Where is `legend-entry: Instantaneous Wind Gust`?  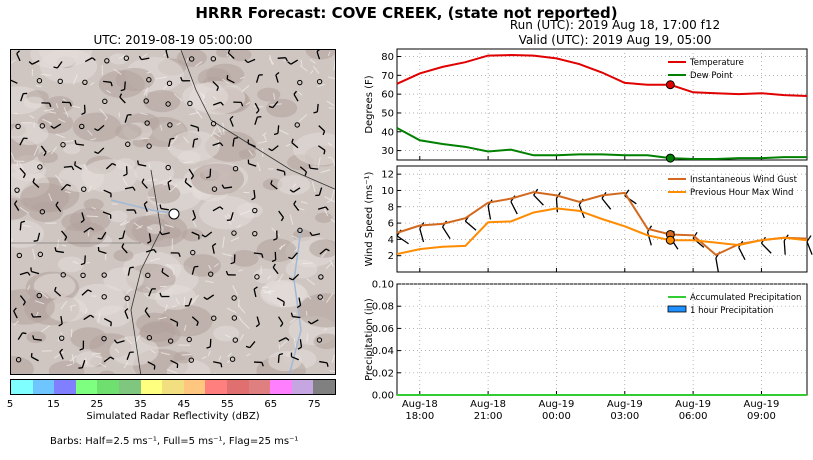 legend-entry: Instantaneous Wind Gust is located at coordinates (744, 180).